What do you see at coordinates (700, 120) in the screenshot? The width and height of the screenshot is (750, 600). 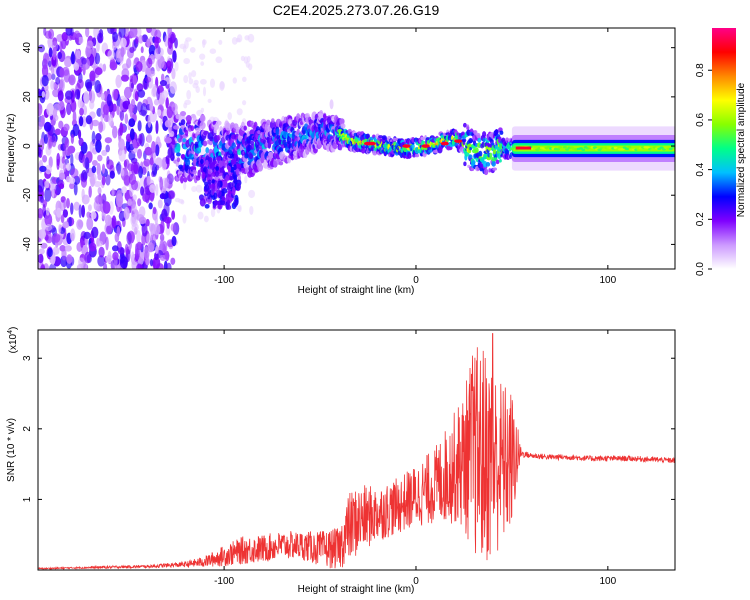 I see `colorbar-tick-label: 0.6` at bounding box center [700, 120].